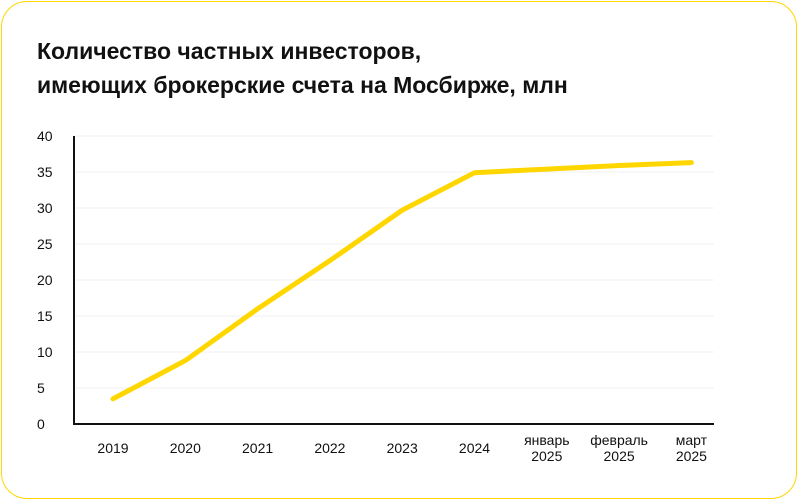 The width and height of the screenshot is (800, 502). Describe the element at coordinates (45, 316) in the screenshot. I see `y-tick-label: 15` at that location.